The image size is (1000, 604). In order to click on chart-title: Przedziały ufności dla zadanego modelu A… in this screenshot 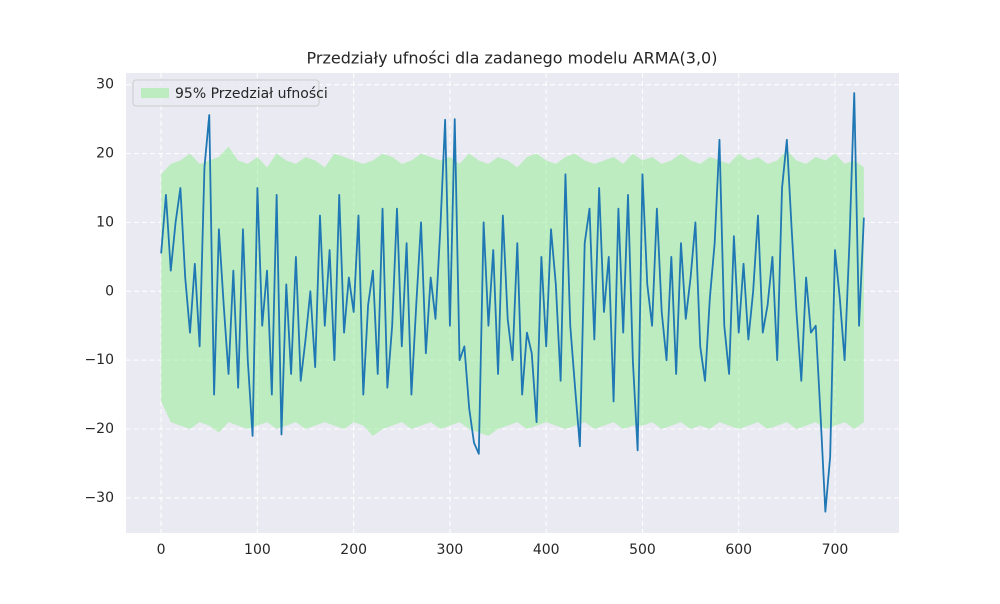, I will do `click(512, 58)`.